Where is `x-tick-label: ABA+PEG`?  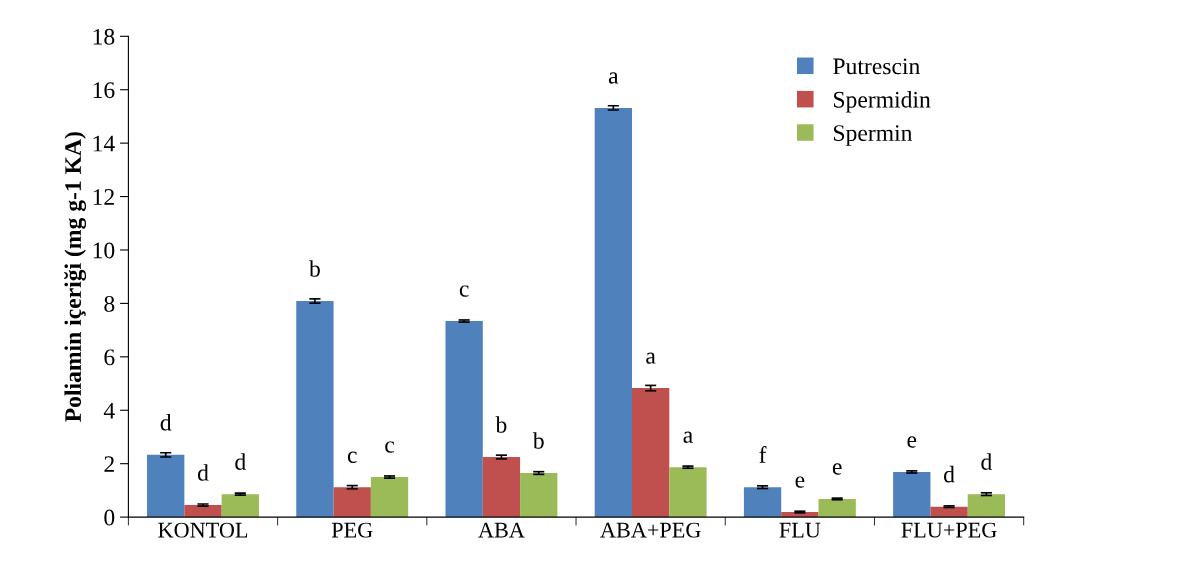 x-tick-label: ABA+PEG is located at coordinates (650, 530).